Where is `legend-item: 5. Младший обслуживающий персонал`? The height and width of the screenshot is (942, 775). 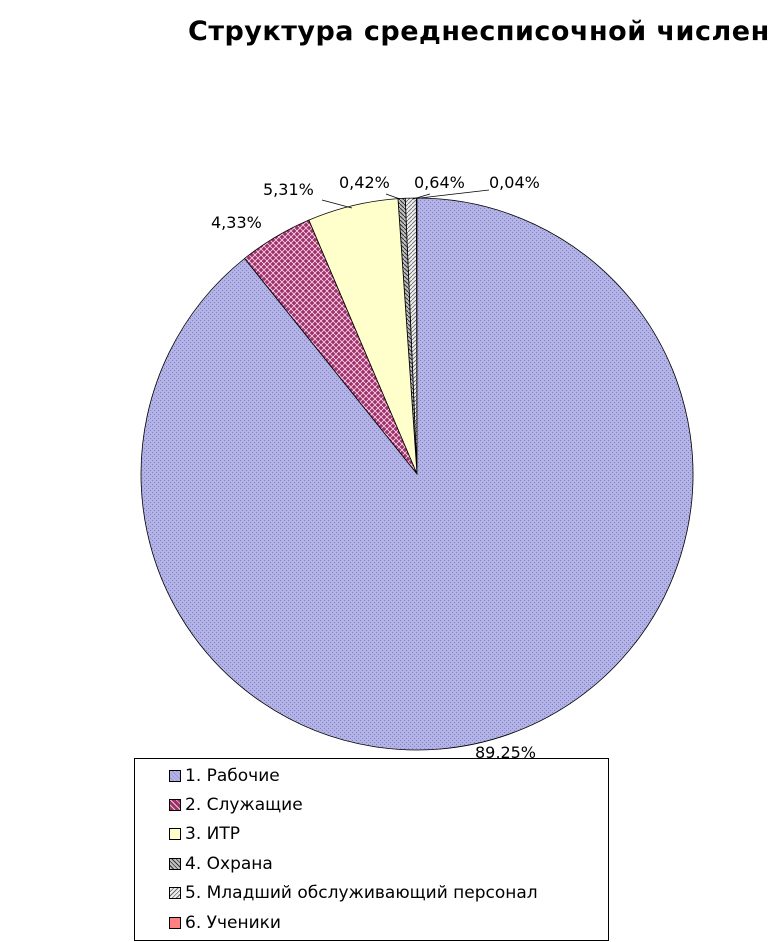 legend-item: 5. Младший обслуживающий персонал is located at coordinates (353, 893).